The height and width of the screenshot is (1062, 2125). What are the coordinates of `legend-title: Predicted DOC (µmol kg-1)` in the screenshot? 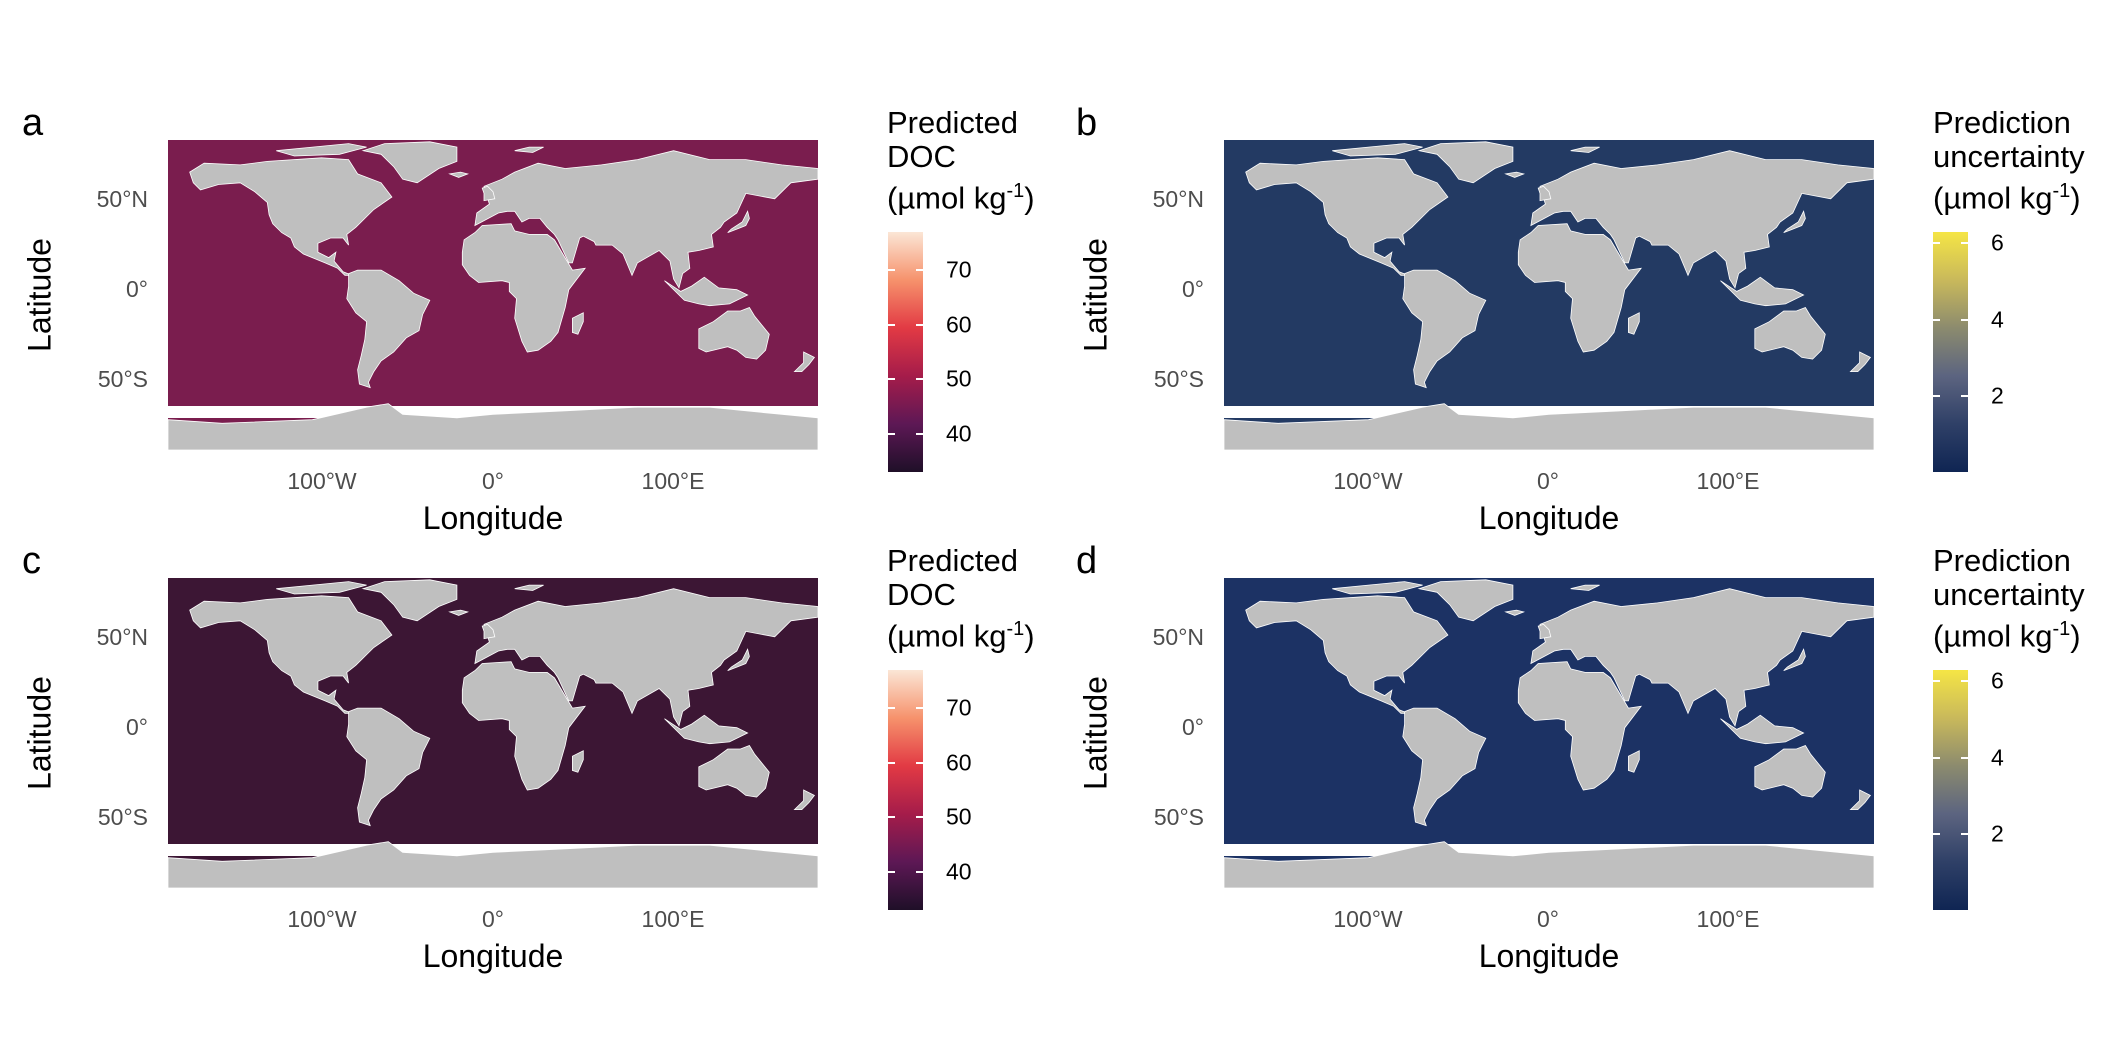 It's located at (961, 598).